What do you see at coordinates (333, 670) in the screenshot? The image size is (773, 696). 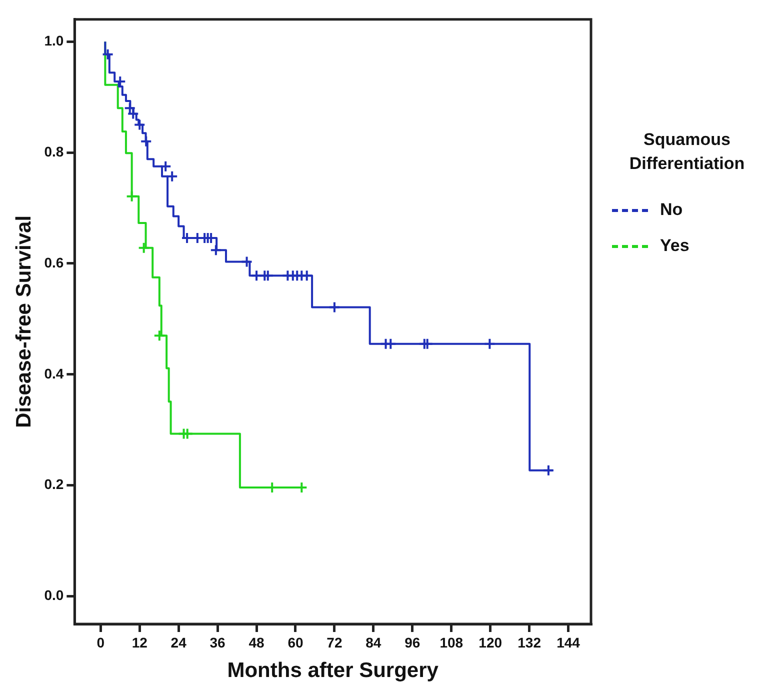 I see `x-axis-title: Months after Surgery` at bounding box center [333, 670].